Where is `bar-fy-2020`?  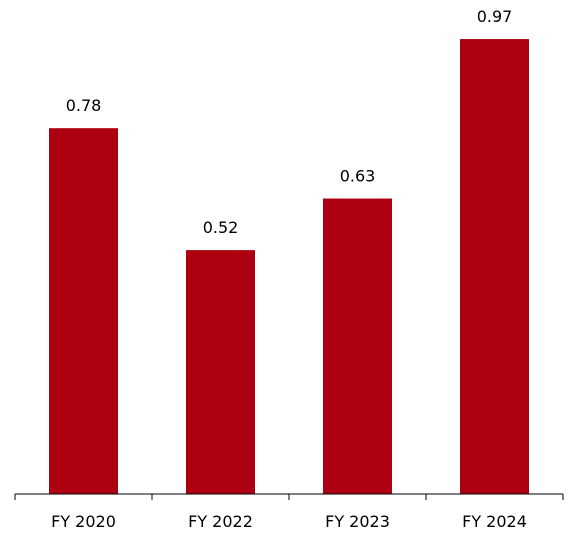
bar-fy-2020 is located at coordinates (83, 311).